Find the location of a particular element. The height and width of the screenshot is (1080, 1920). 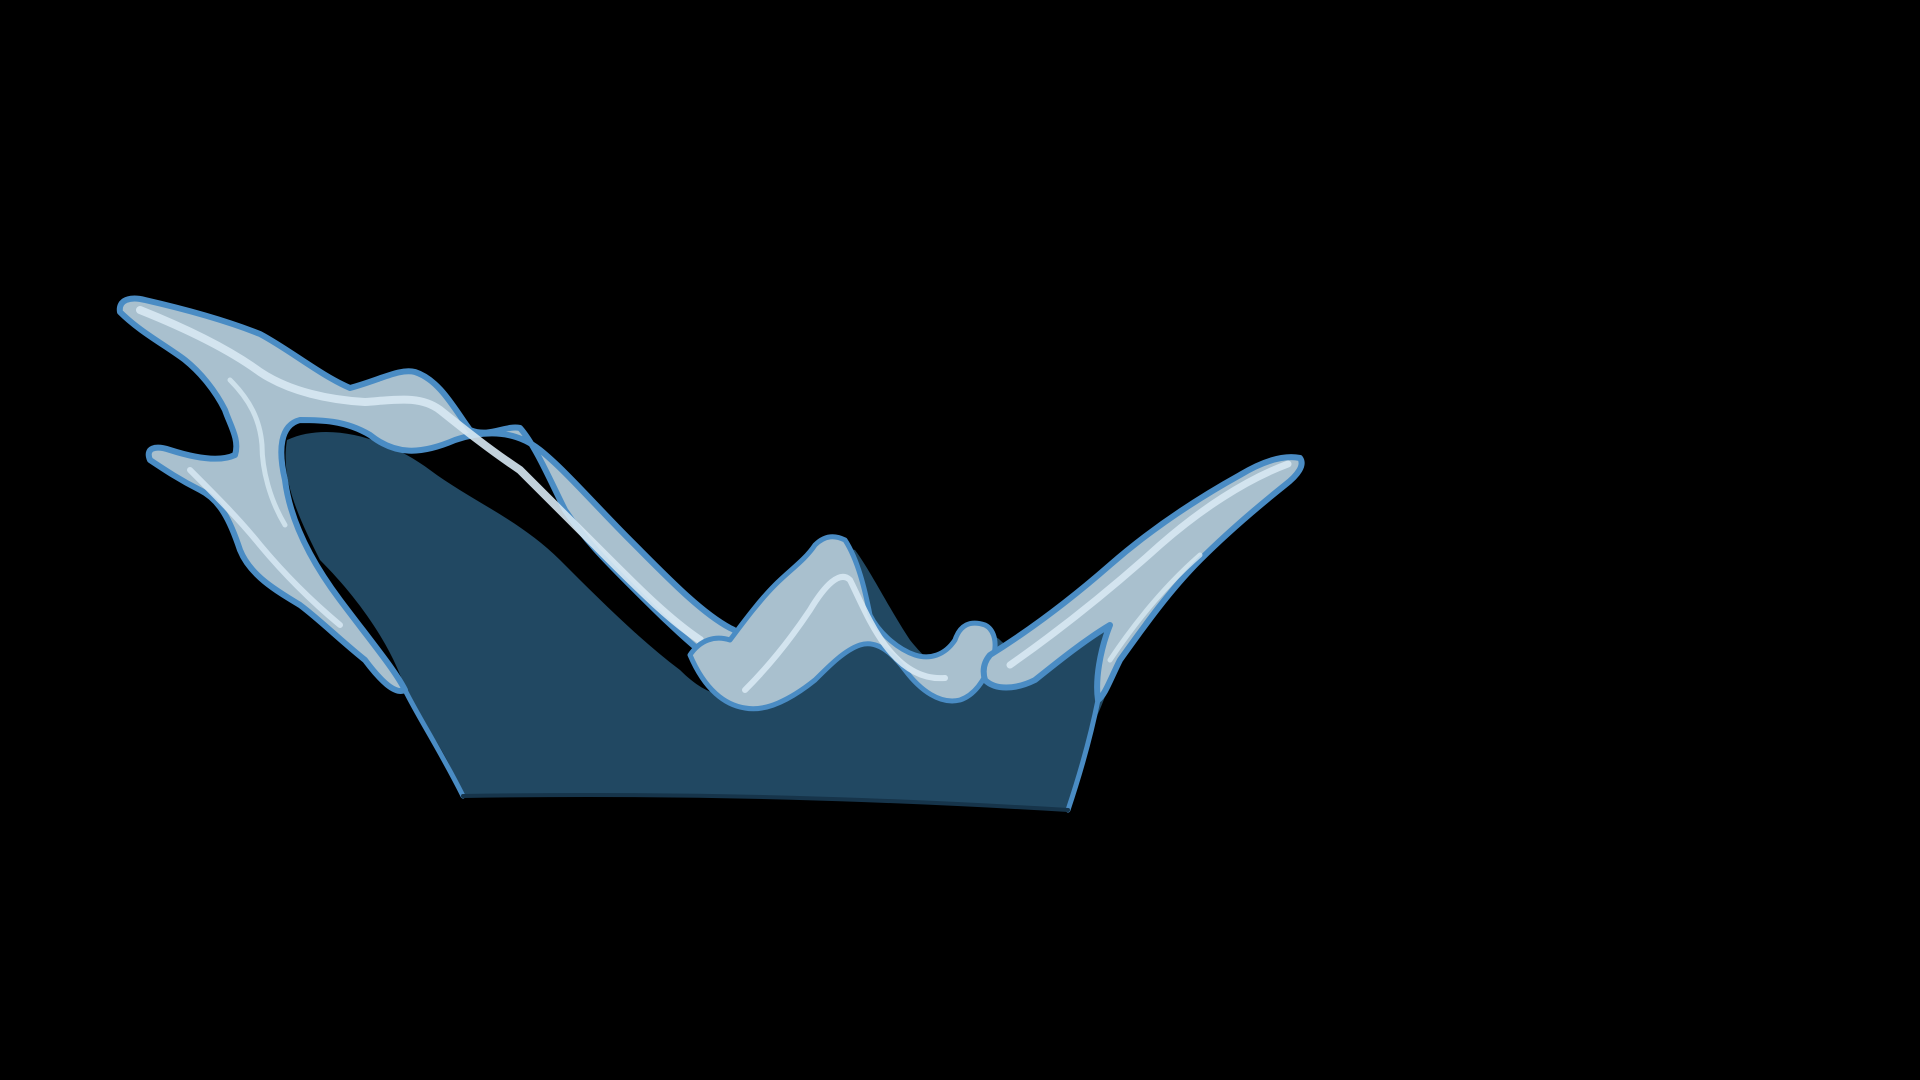

foam-left-highlight is located at coordinates (420, 475).